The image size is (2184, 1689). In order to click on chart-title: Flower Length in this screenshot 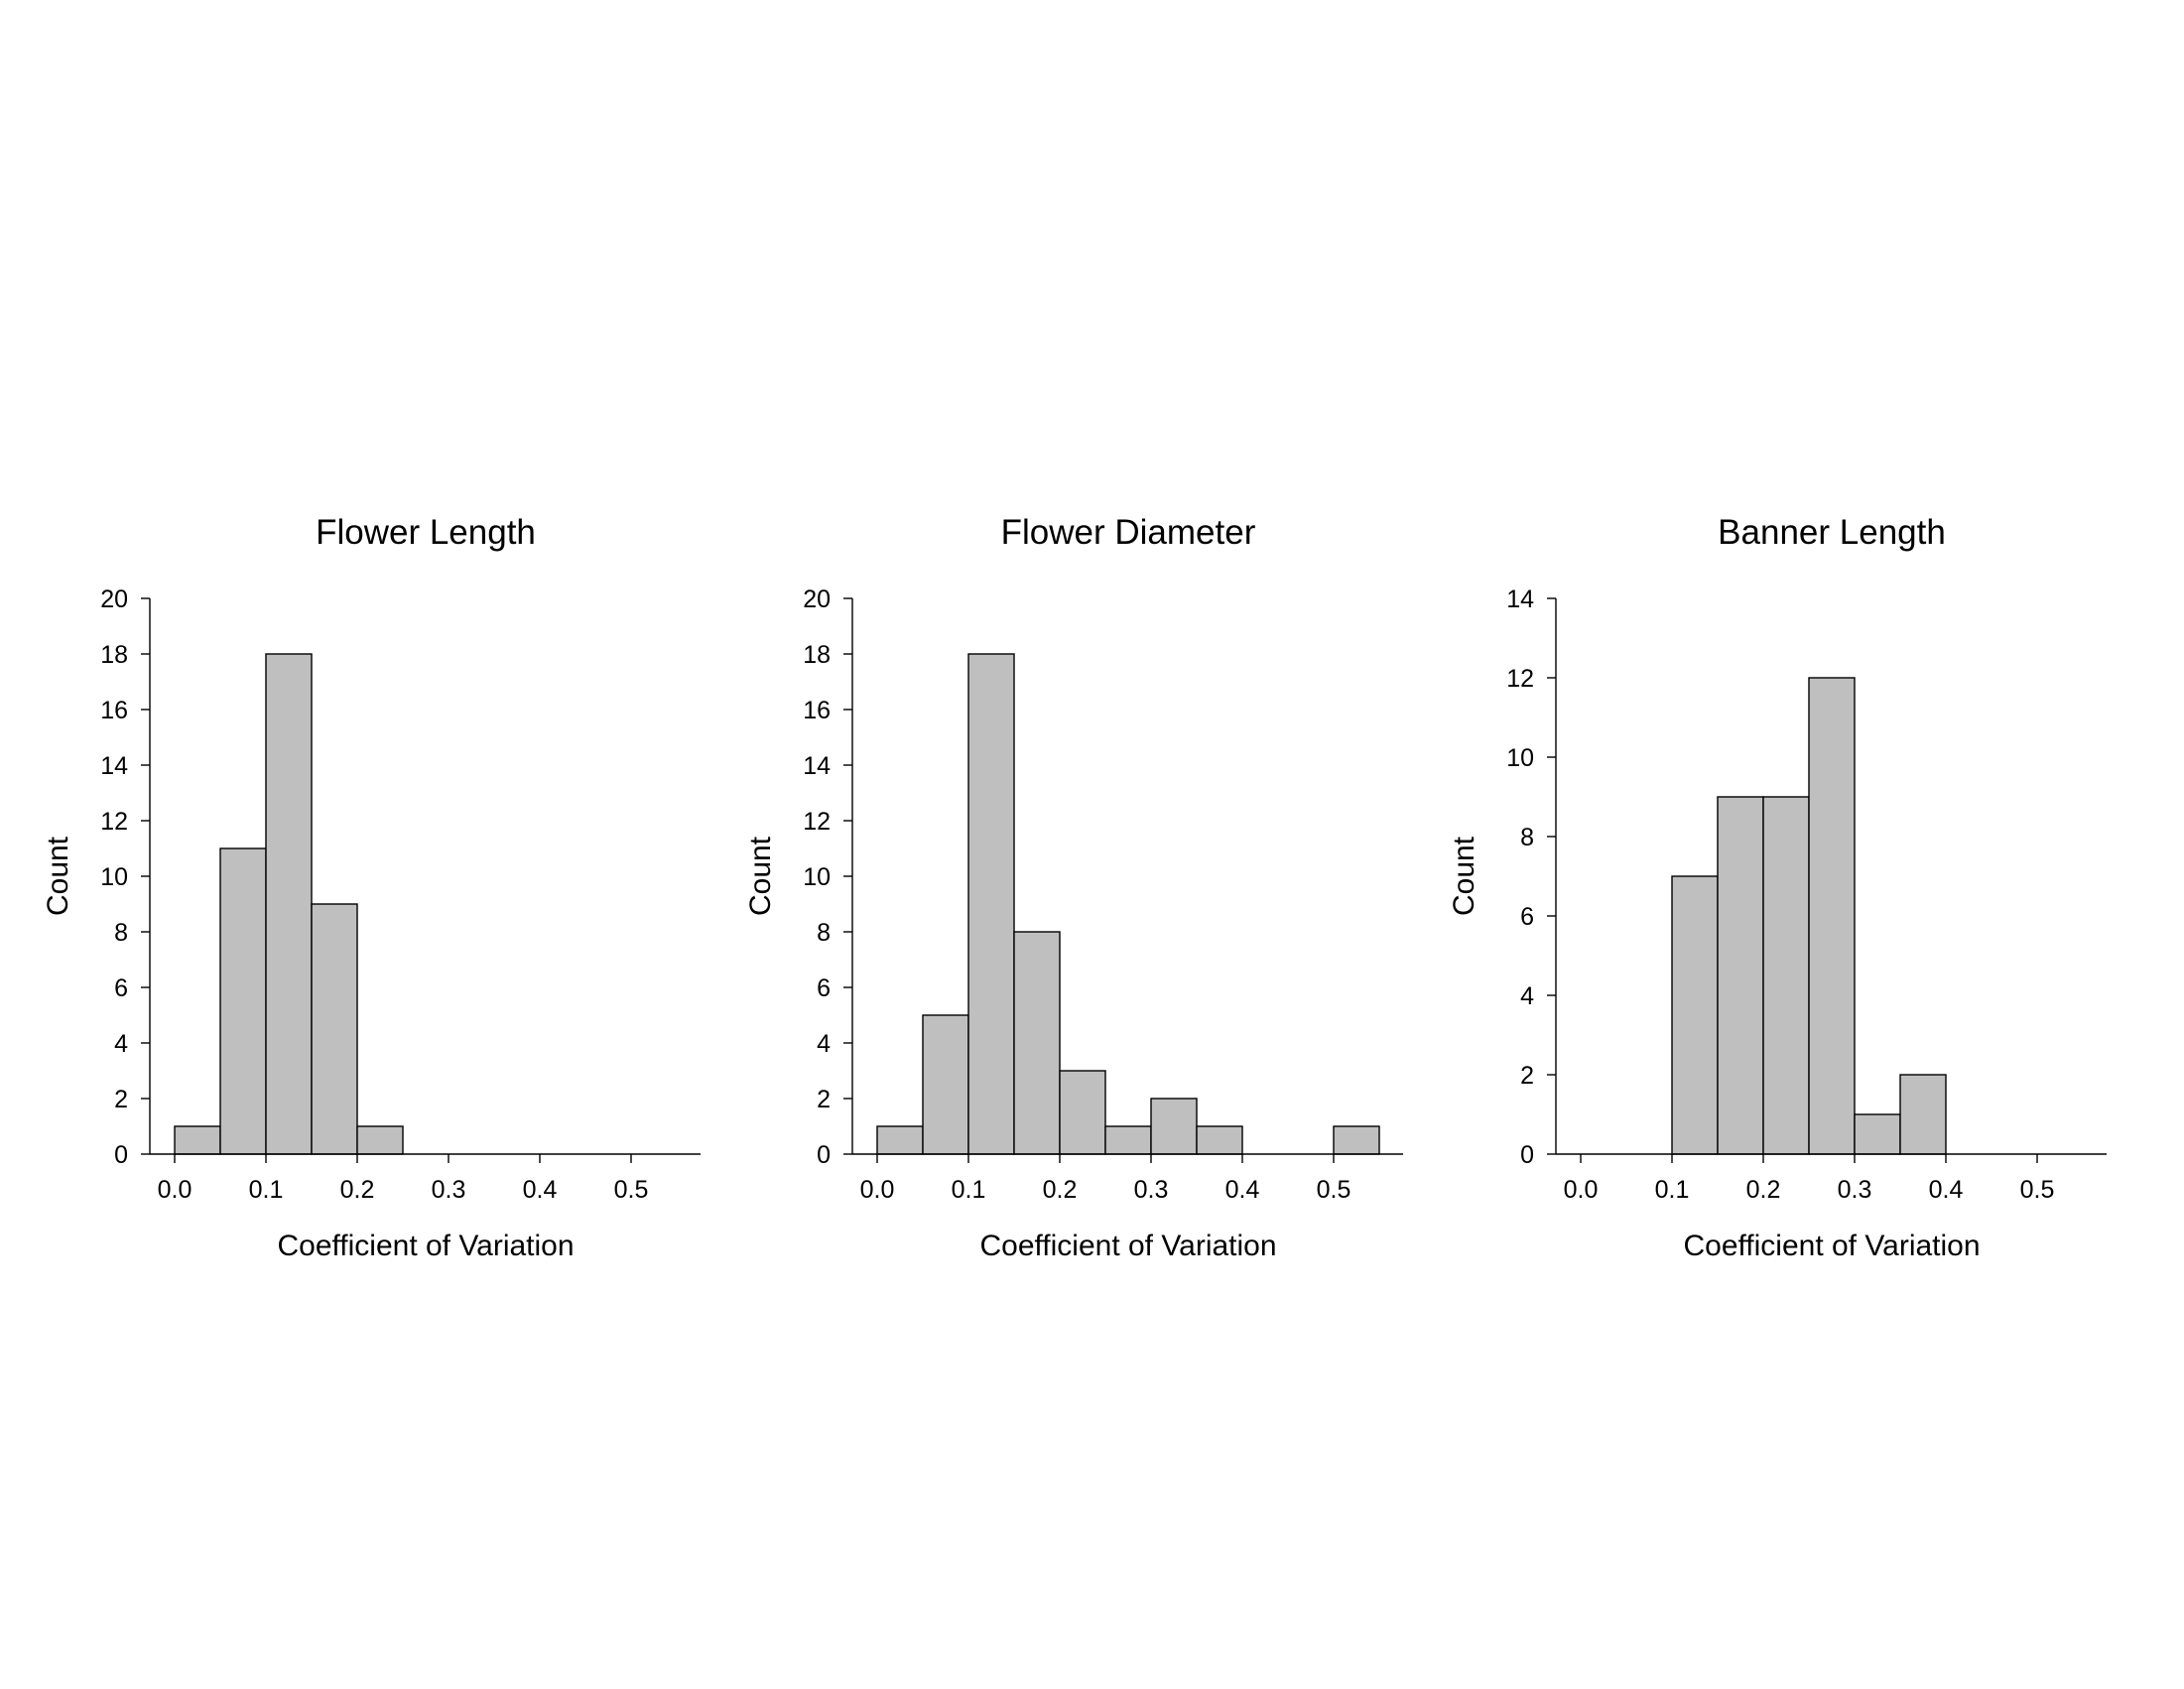, I will do `click(426, 532)`.